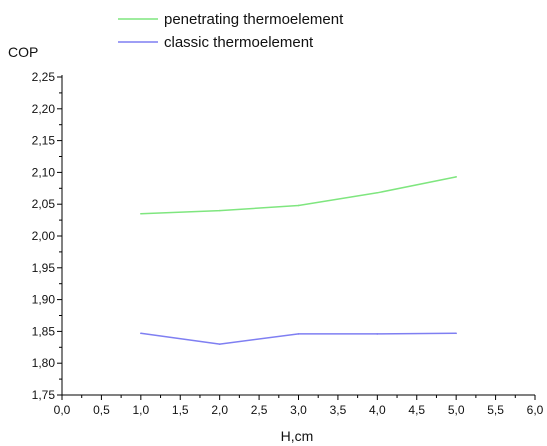 This screenshot has width=547, height=446. I want to click on x-tick-label: 2,5, so click(259, 410).